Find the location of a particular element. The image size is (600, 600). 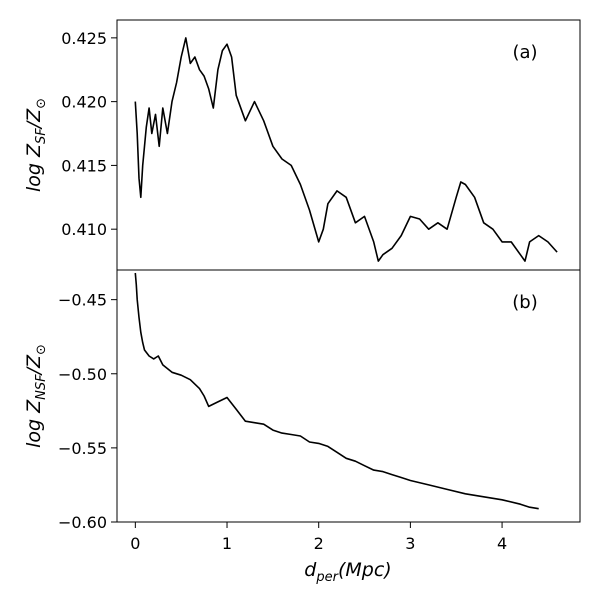

panel-b-y-label-sub: NSF is located at coordinates (41, 387).